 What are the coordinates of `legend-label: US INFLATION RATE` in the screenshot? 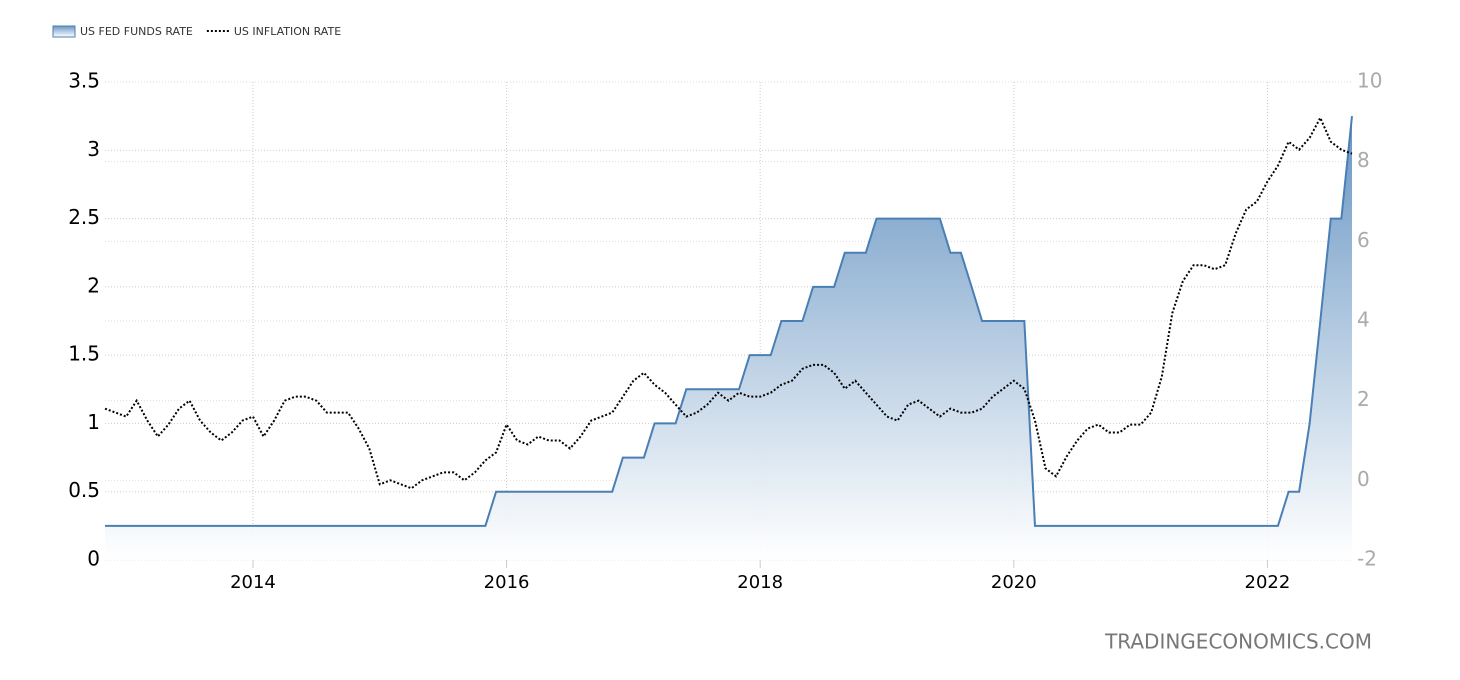 It's located at (287, 31).